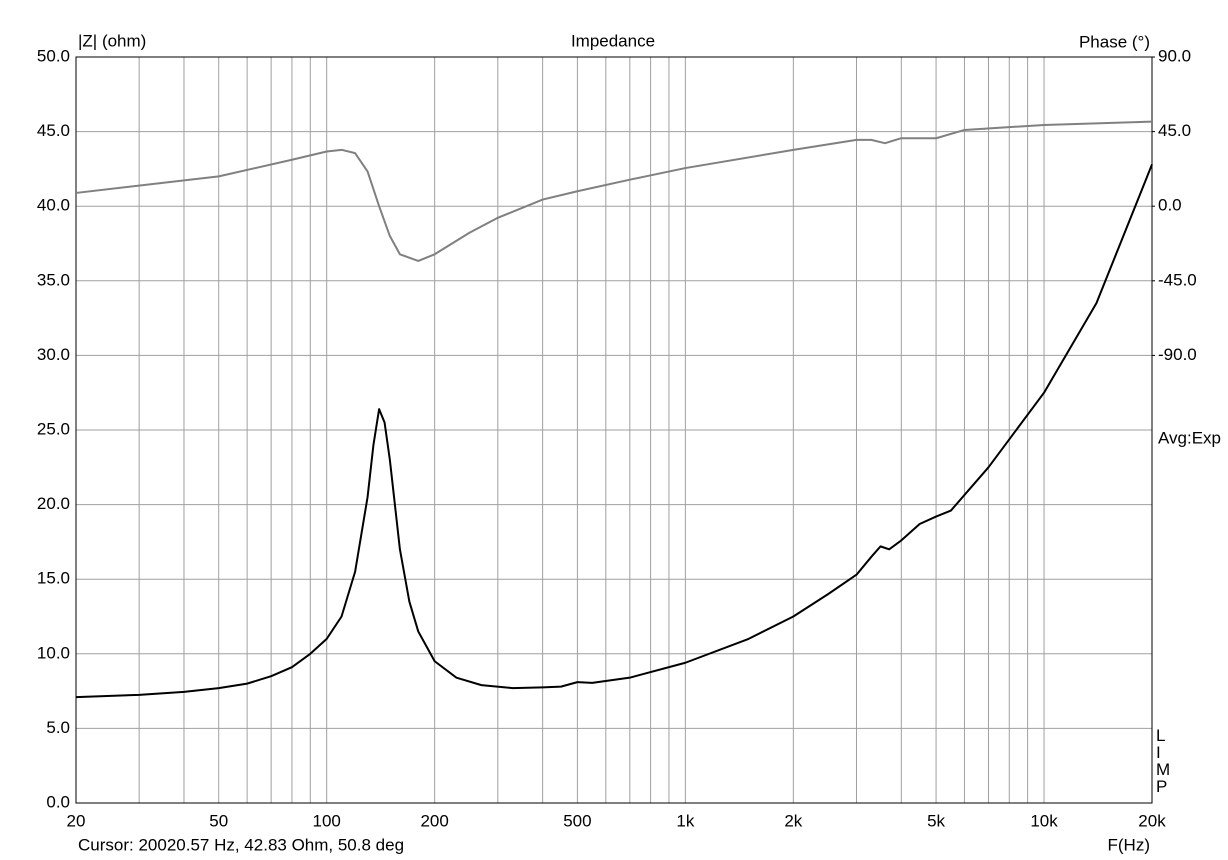 The width and height of the screenshot is (1228, 860). What do you see at coordinates (614, 191) in the screenshot?
I see `series-line` at bounding box center [614, 191].